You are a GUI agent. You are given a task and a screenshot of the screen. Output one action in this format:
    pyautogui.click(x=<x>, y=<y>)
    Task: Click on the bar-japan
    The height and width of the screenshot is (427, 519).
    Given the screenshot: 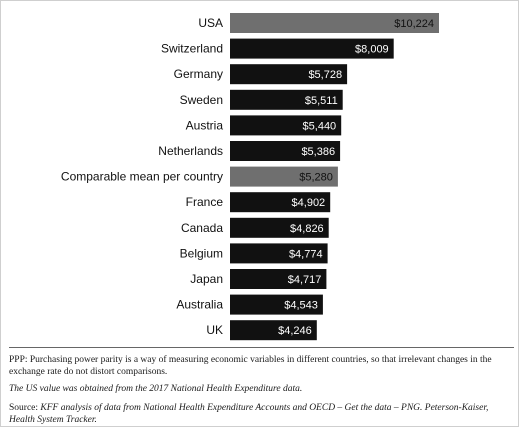 What is the action you would take?
    pyautogui.click(x=278, y=279)
    